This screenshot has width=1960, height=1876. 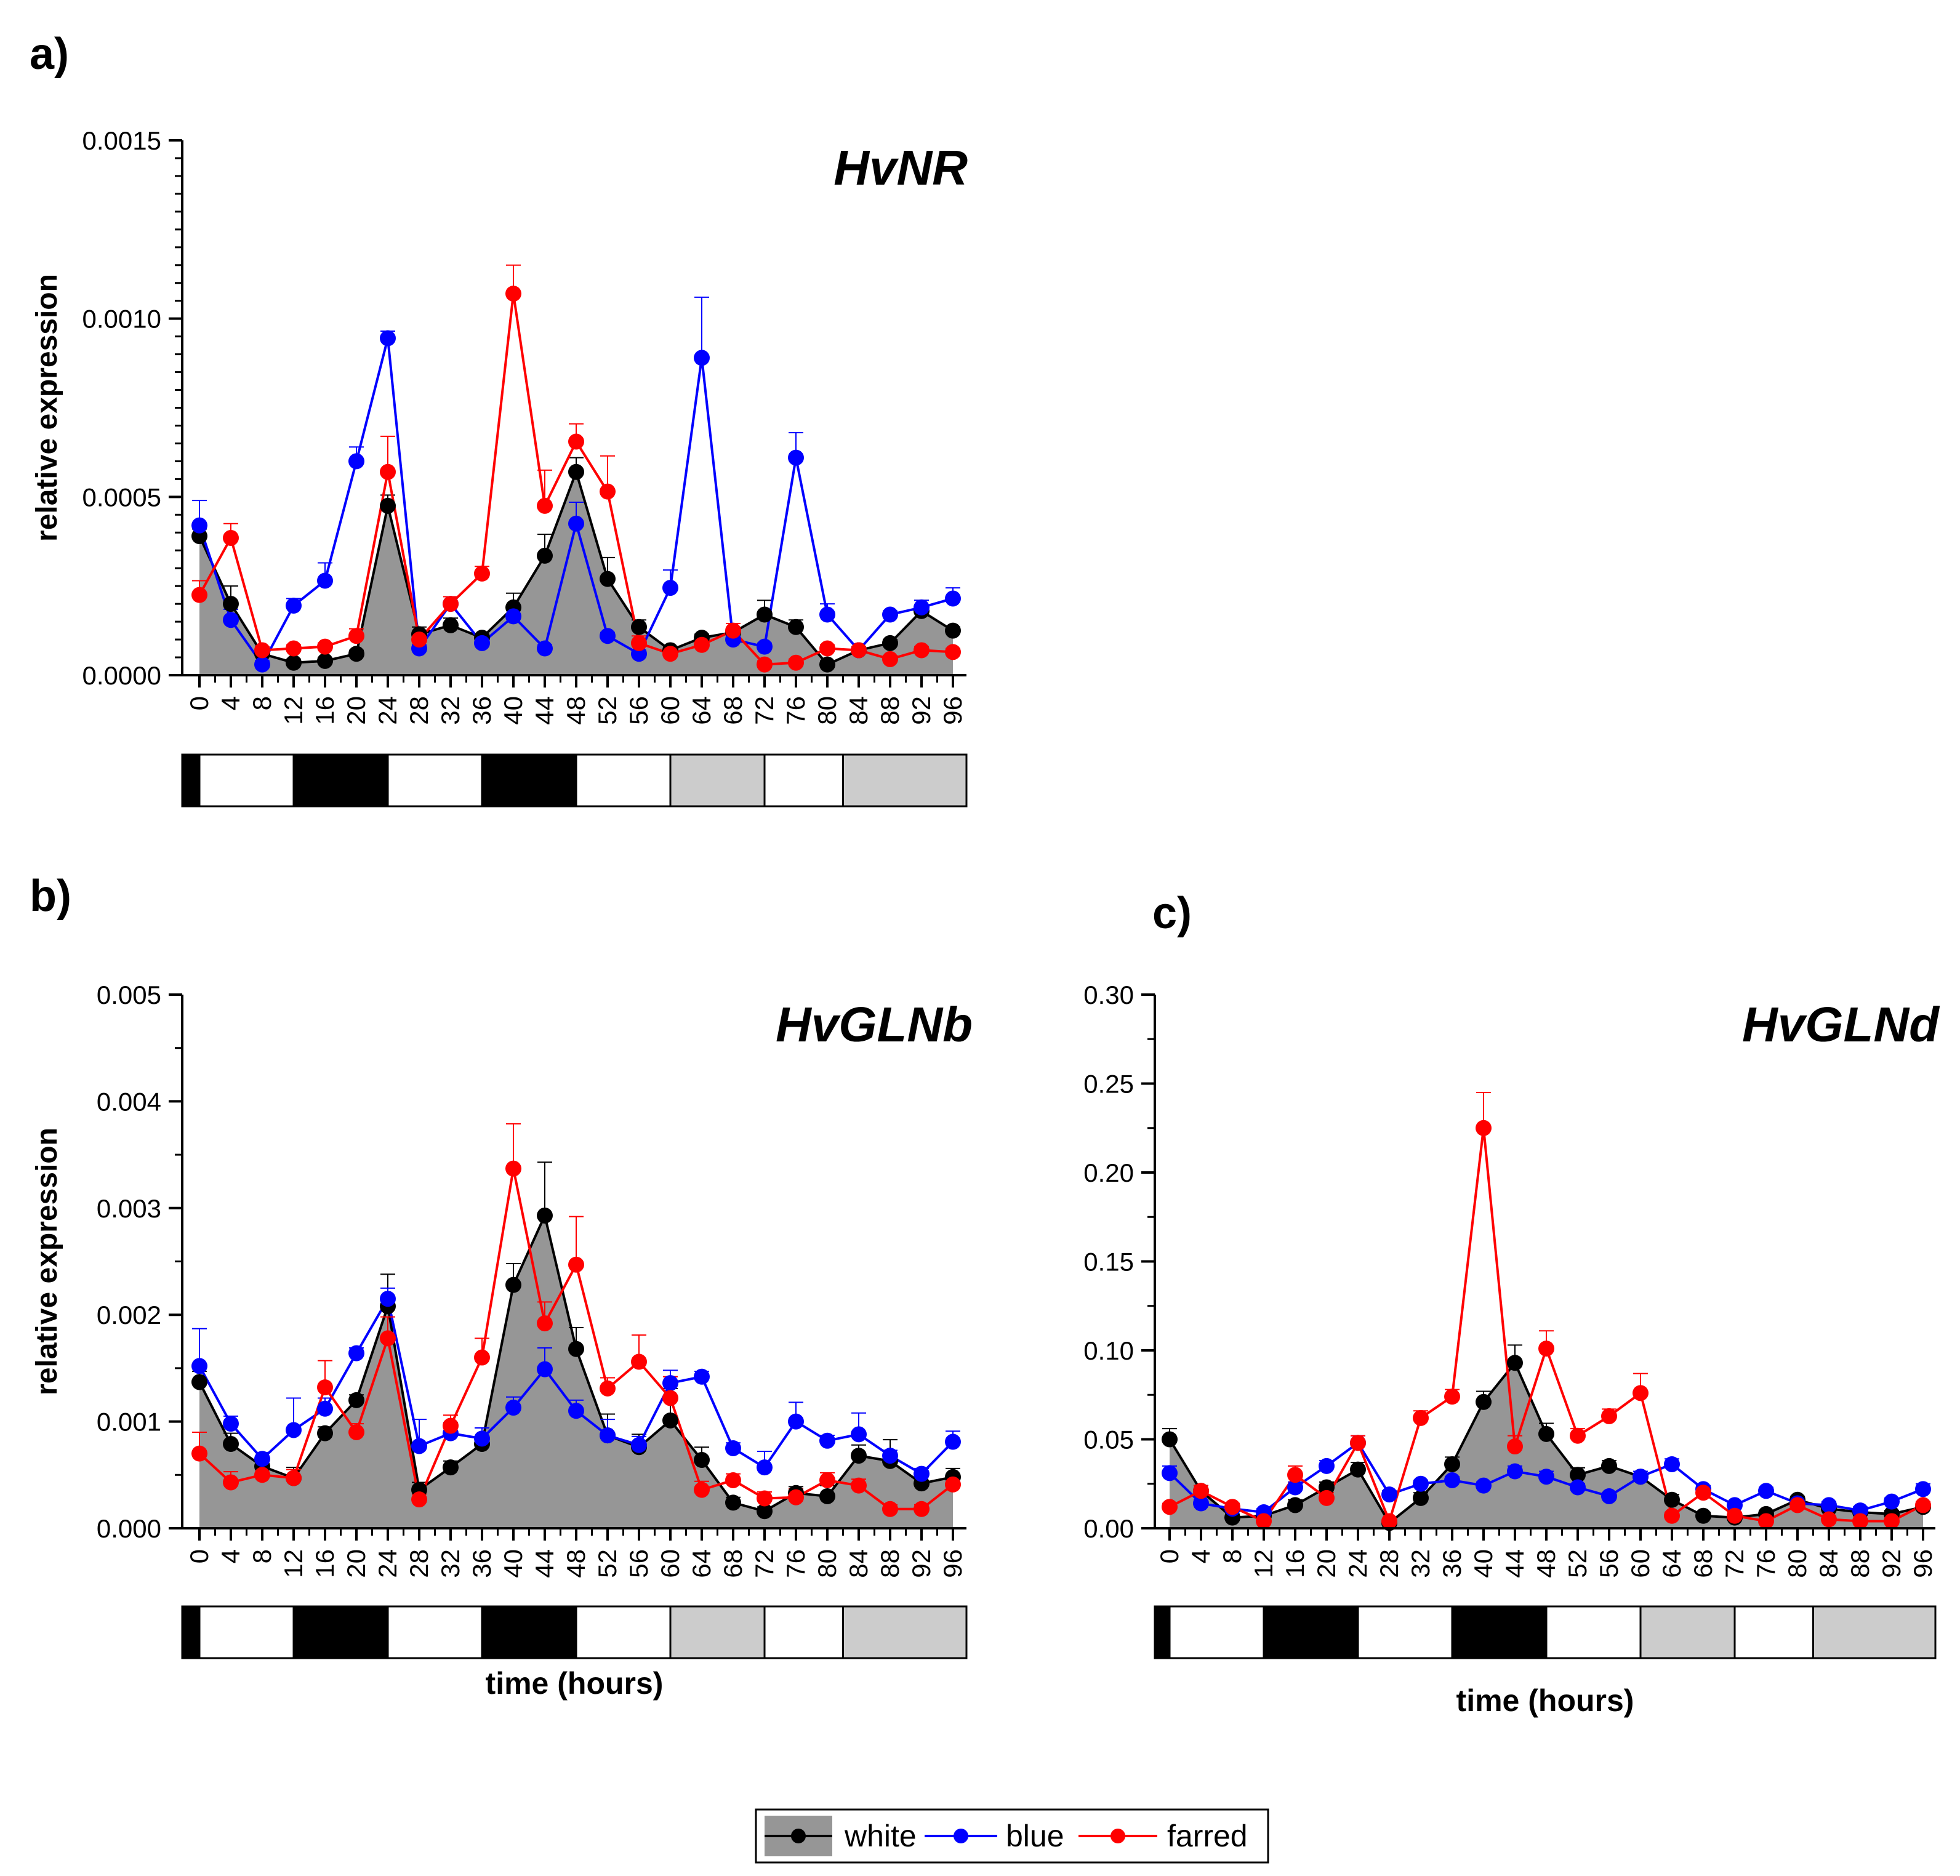 What do you see at coordinates (129, 1423) in the screenshot?
I see `y-tick-label: 0.001` at bounding box center [129, 1423].